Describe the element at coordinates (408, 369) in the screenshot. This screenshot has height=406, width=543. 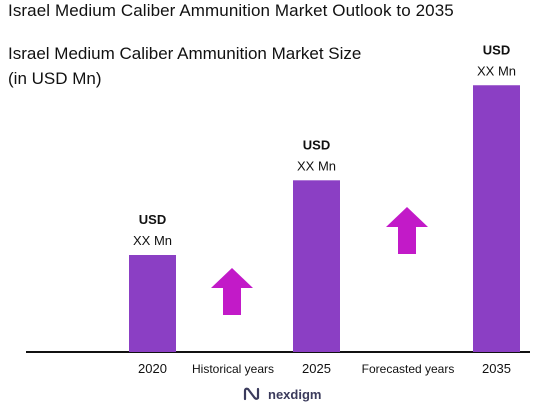
I see `period-label-forecasted: Forecasted years` at that location.